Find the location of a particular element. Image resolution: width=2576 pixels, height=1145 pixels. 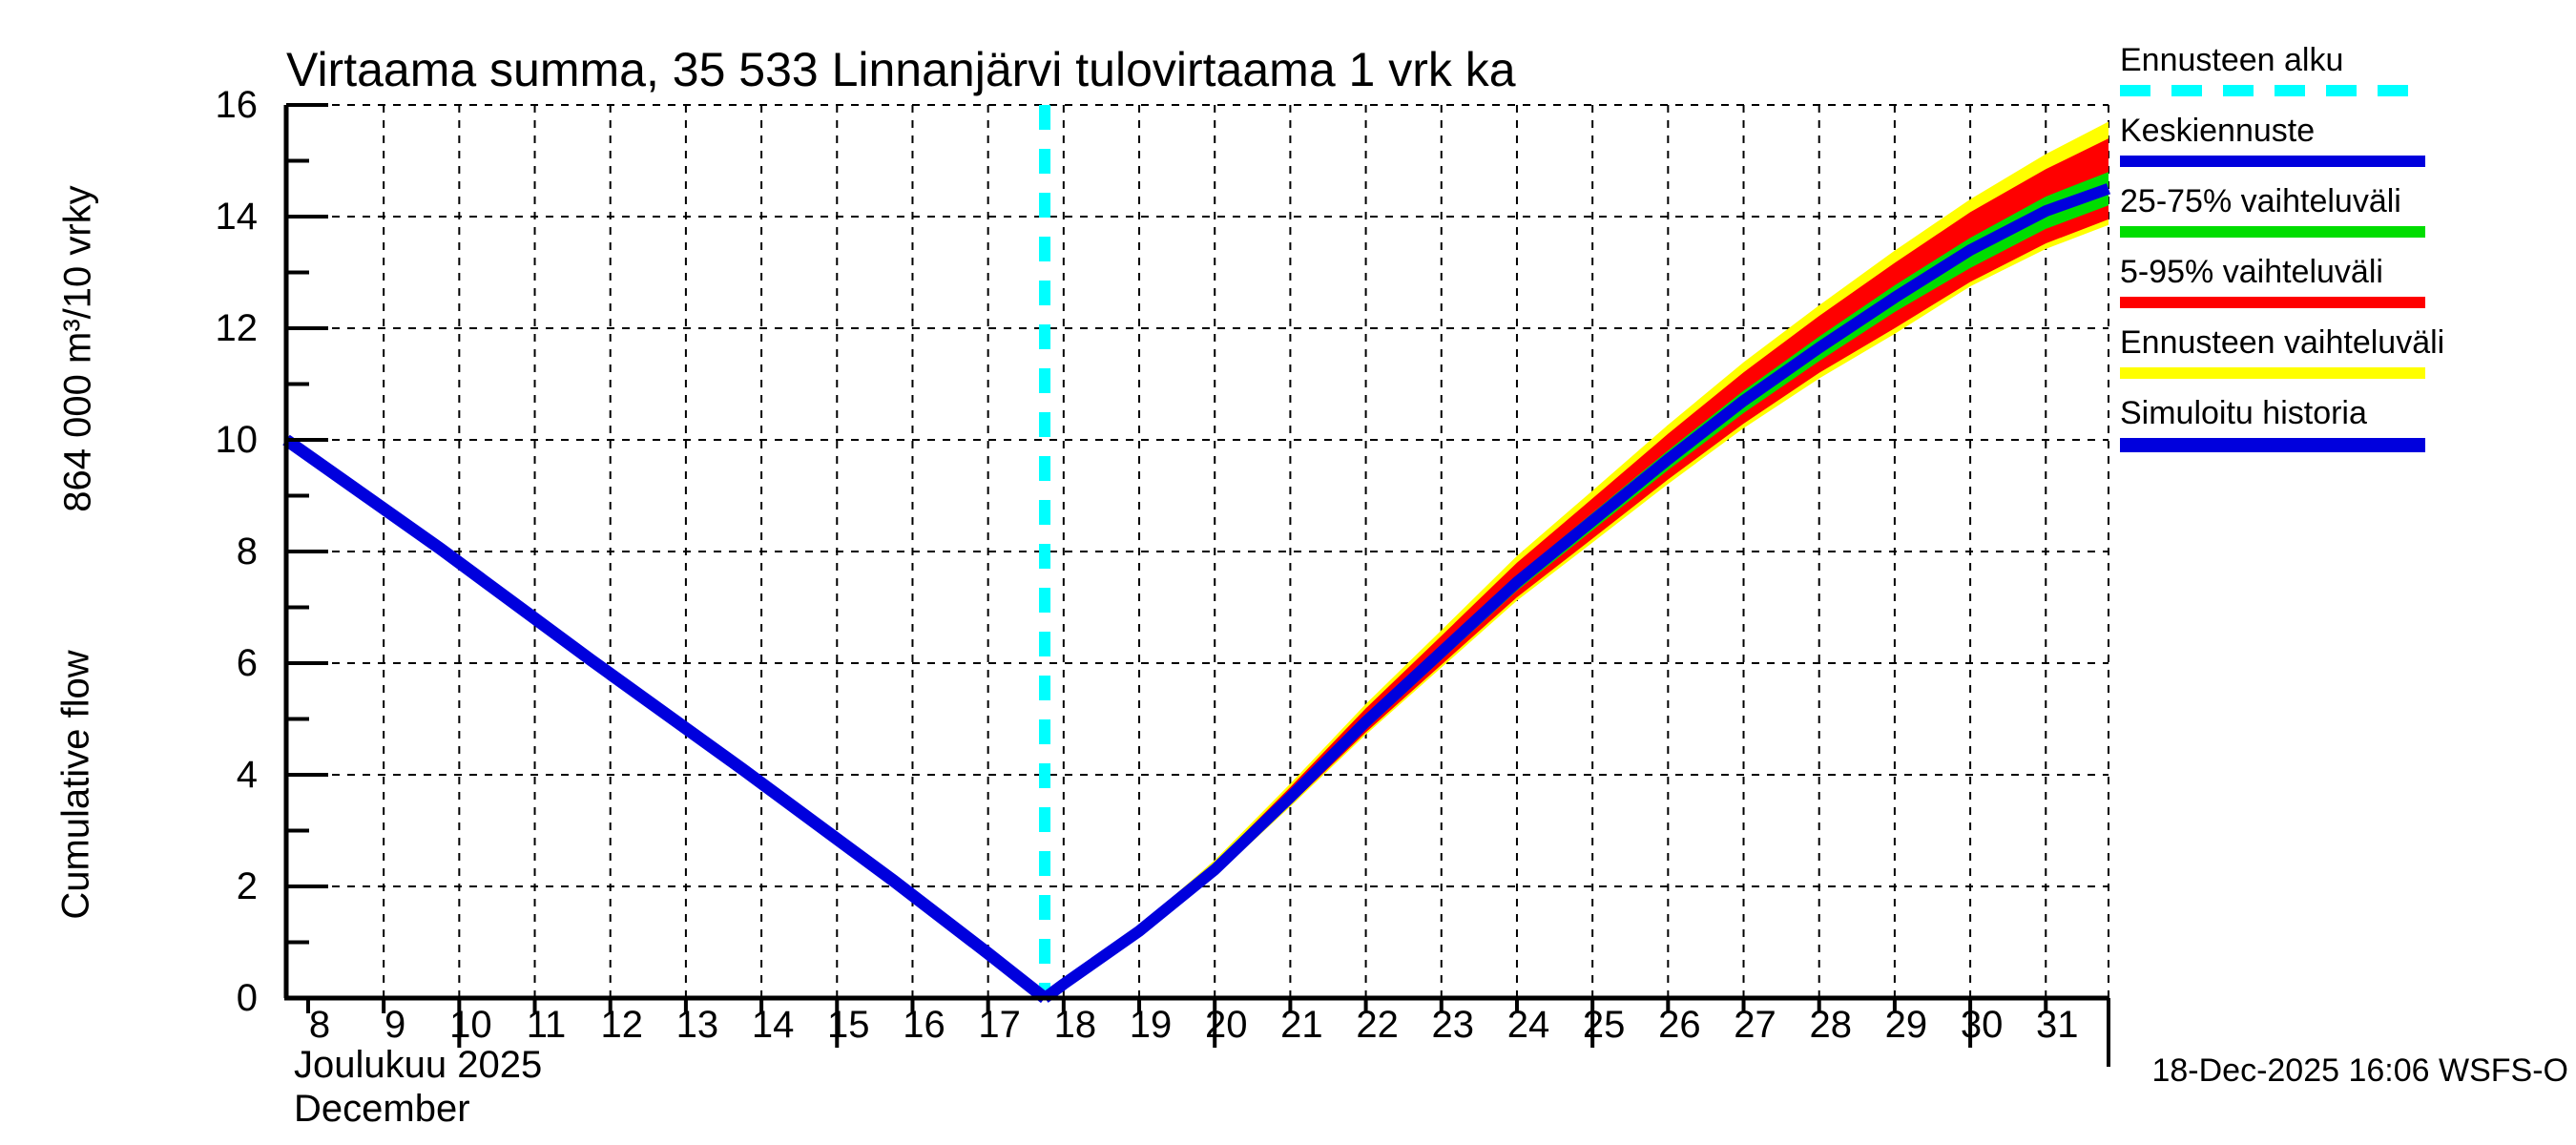

legend-item: Keskiennuste is located at coordinates (2282, 140).